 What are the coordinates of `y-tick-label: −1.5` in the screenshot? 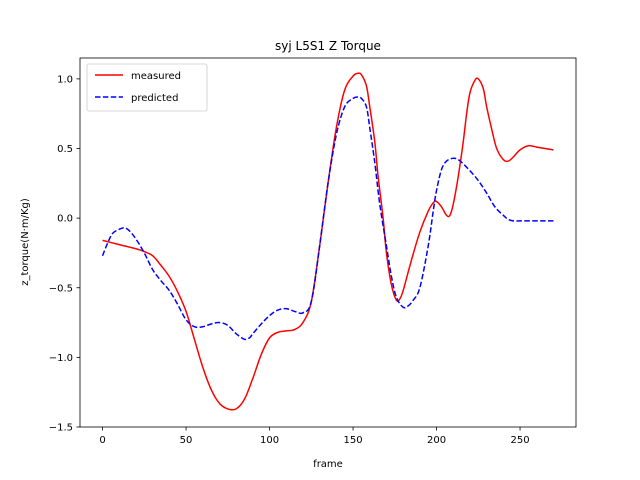 It's located at (61, 428).